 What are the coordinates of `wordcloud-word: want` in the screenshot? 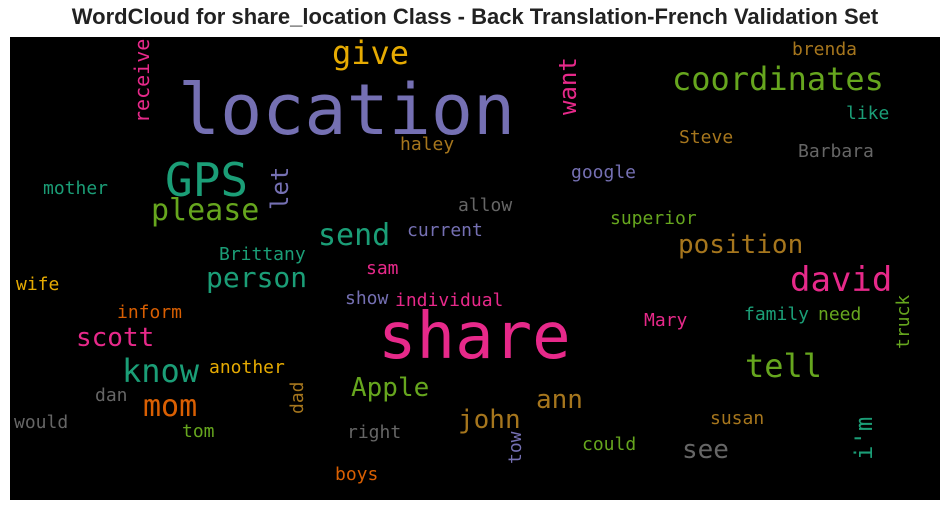 It's located at (568, 86).